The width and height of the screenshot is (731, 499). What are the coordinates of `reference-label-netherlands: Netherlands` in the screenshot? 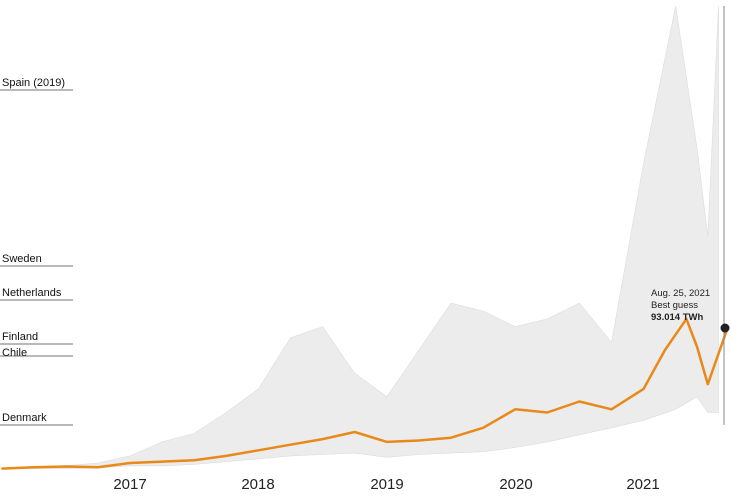 It's located at (32, 293).